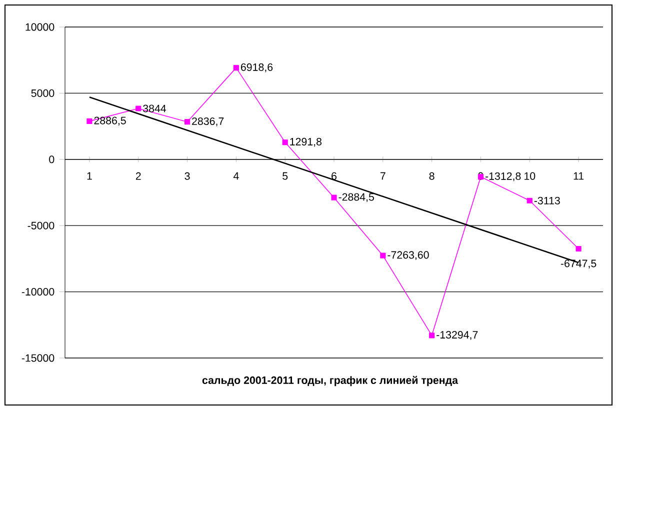 The height and width of the screenshot is (512, 660). What do you see at coordinates (187, 176) in the screenshot?
I see `x-tick-label: 3` at bounding box center [187, 176].